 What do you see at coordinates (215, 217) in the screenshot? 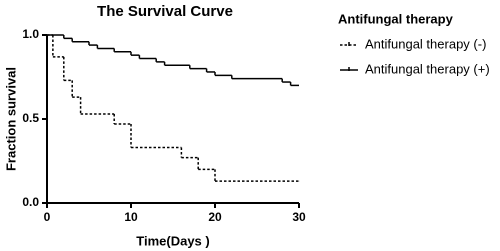
I see `x-tick-label: 20` at bounding box center [215, 217].